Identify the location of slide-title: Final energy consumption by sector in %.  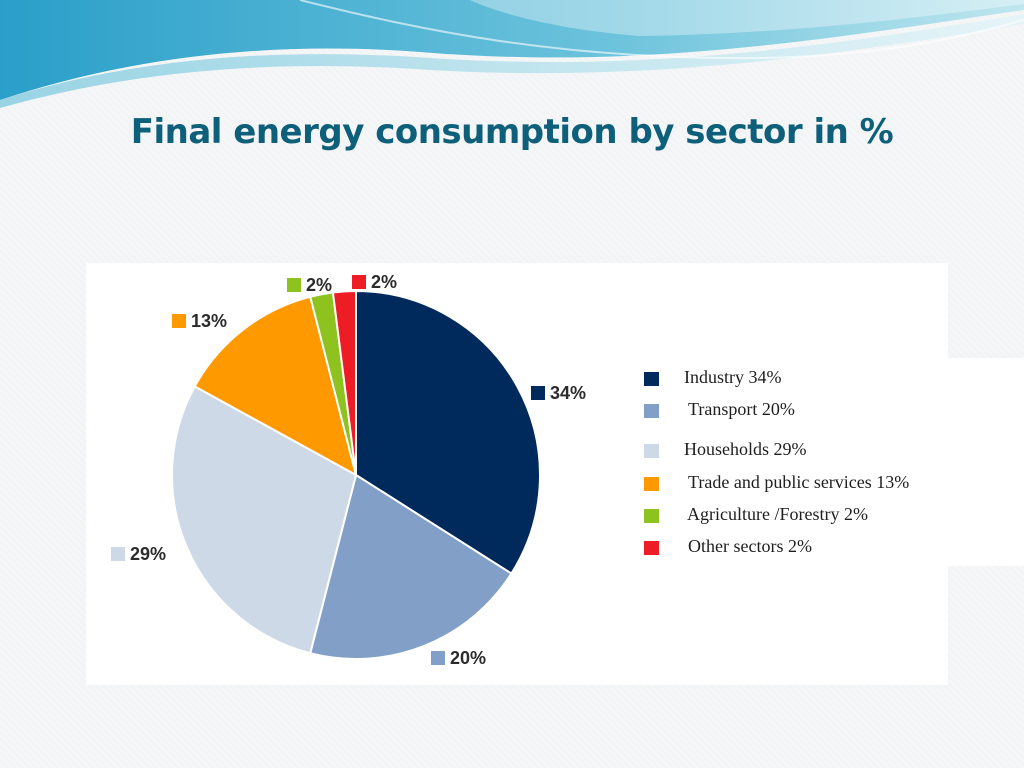
(512, 132).